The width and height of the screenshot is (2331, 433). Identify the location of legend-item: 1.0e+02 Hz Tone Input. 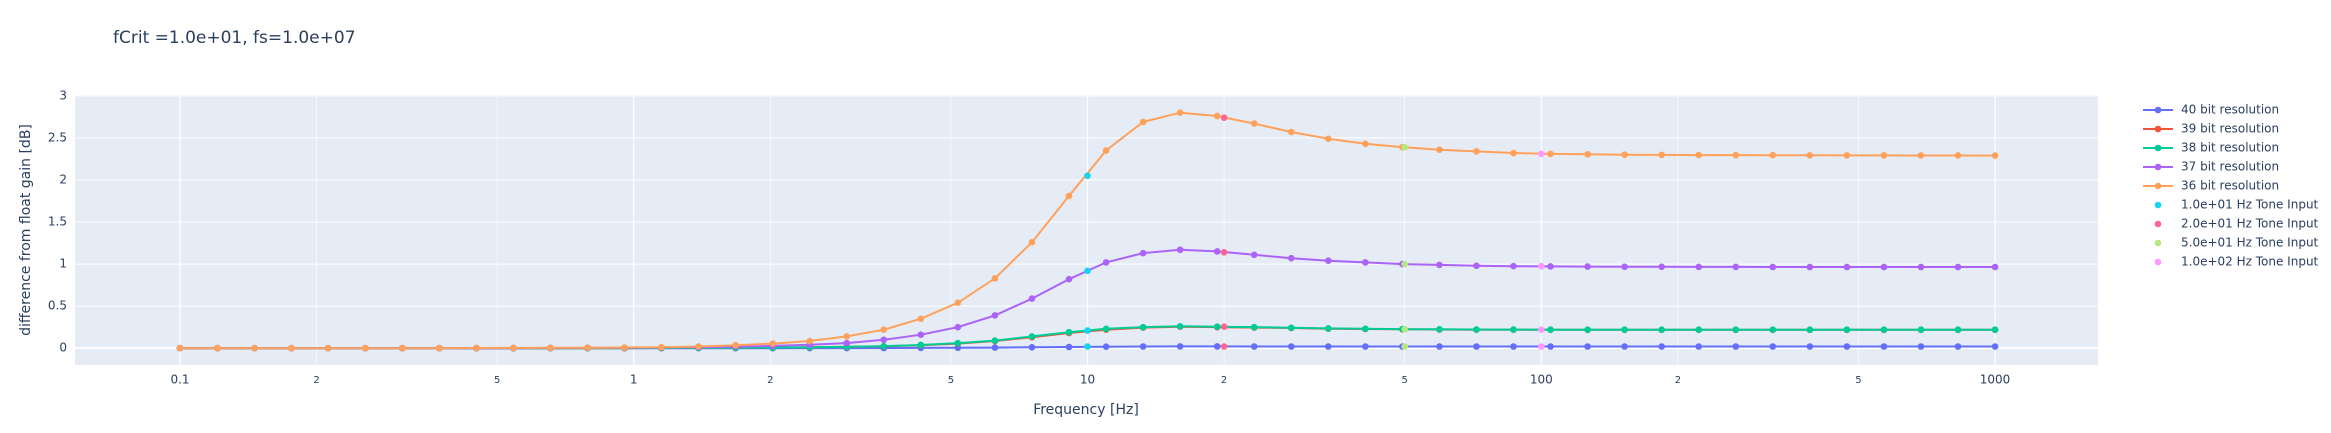
(2236, 262).